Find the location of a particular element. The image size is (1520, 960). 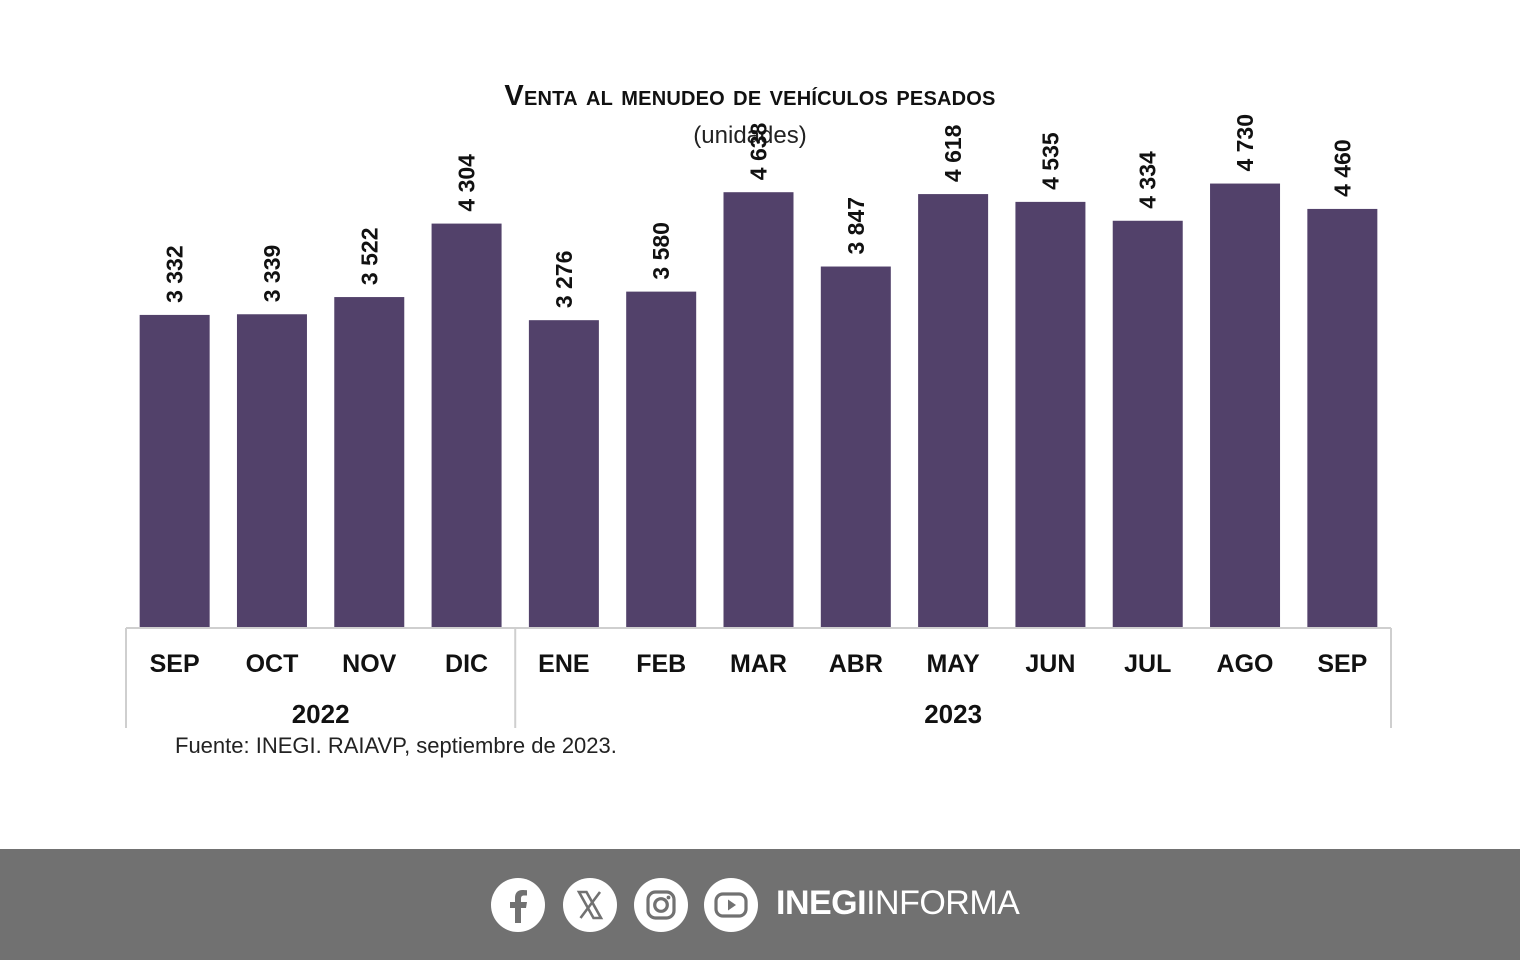

brand-light-text: INFORMA is located at coordinates (943, 903).